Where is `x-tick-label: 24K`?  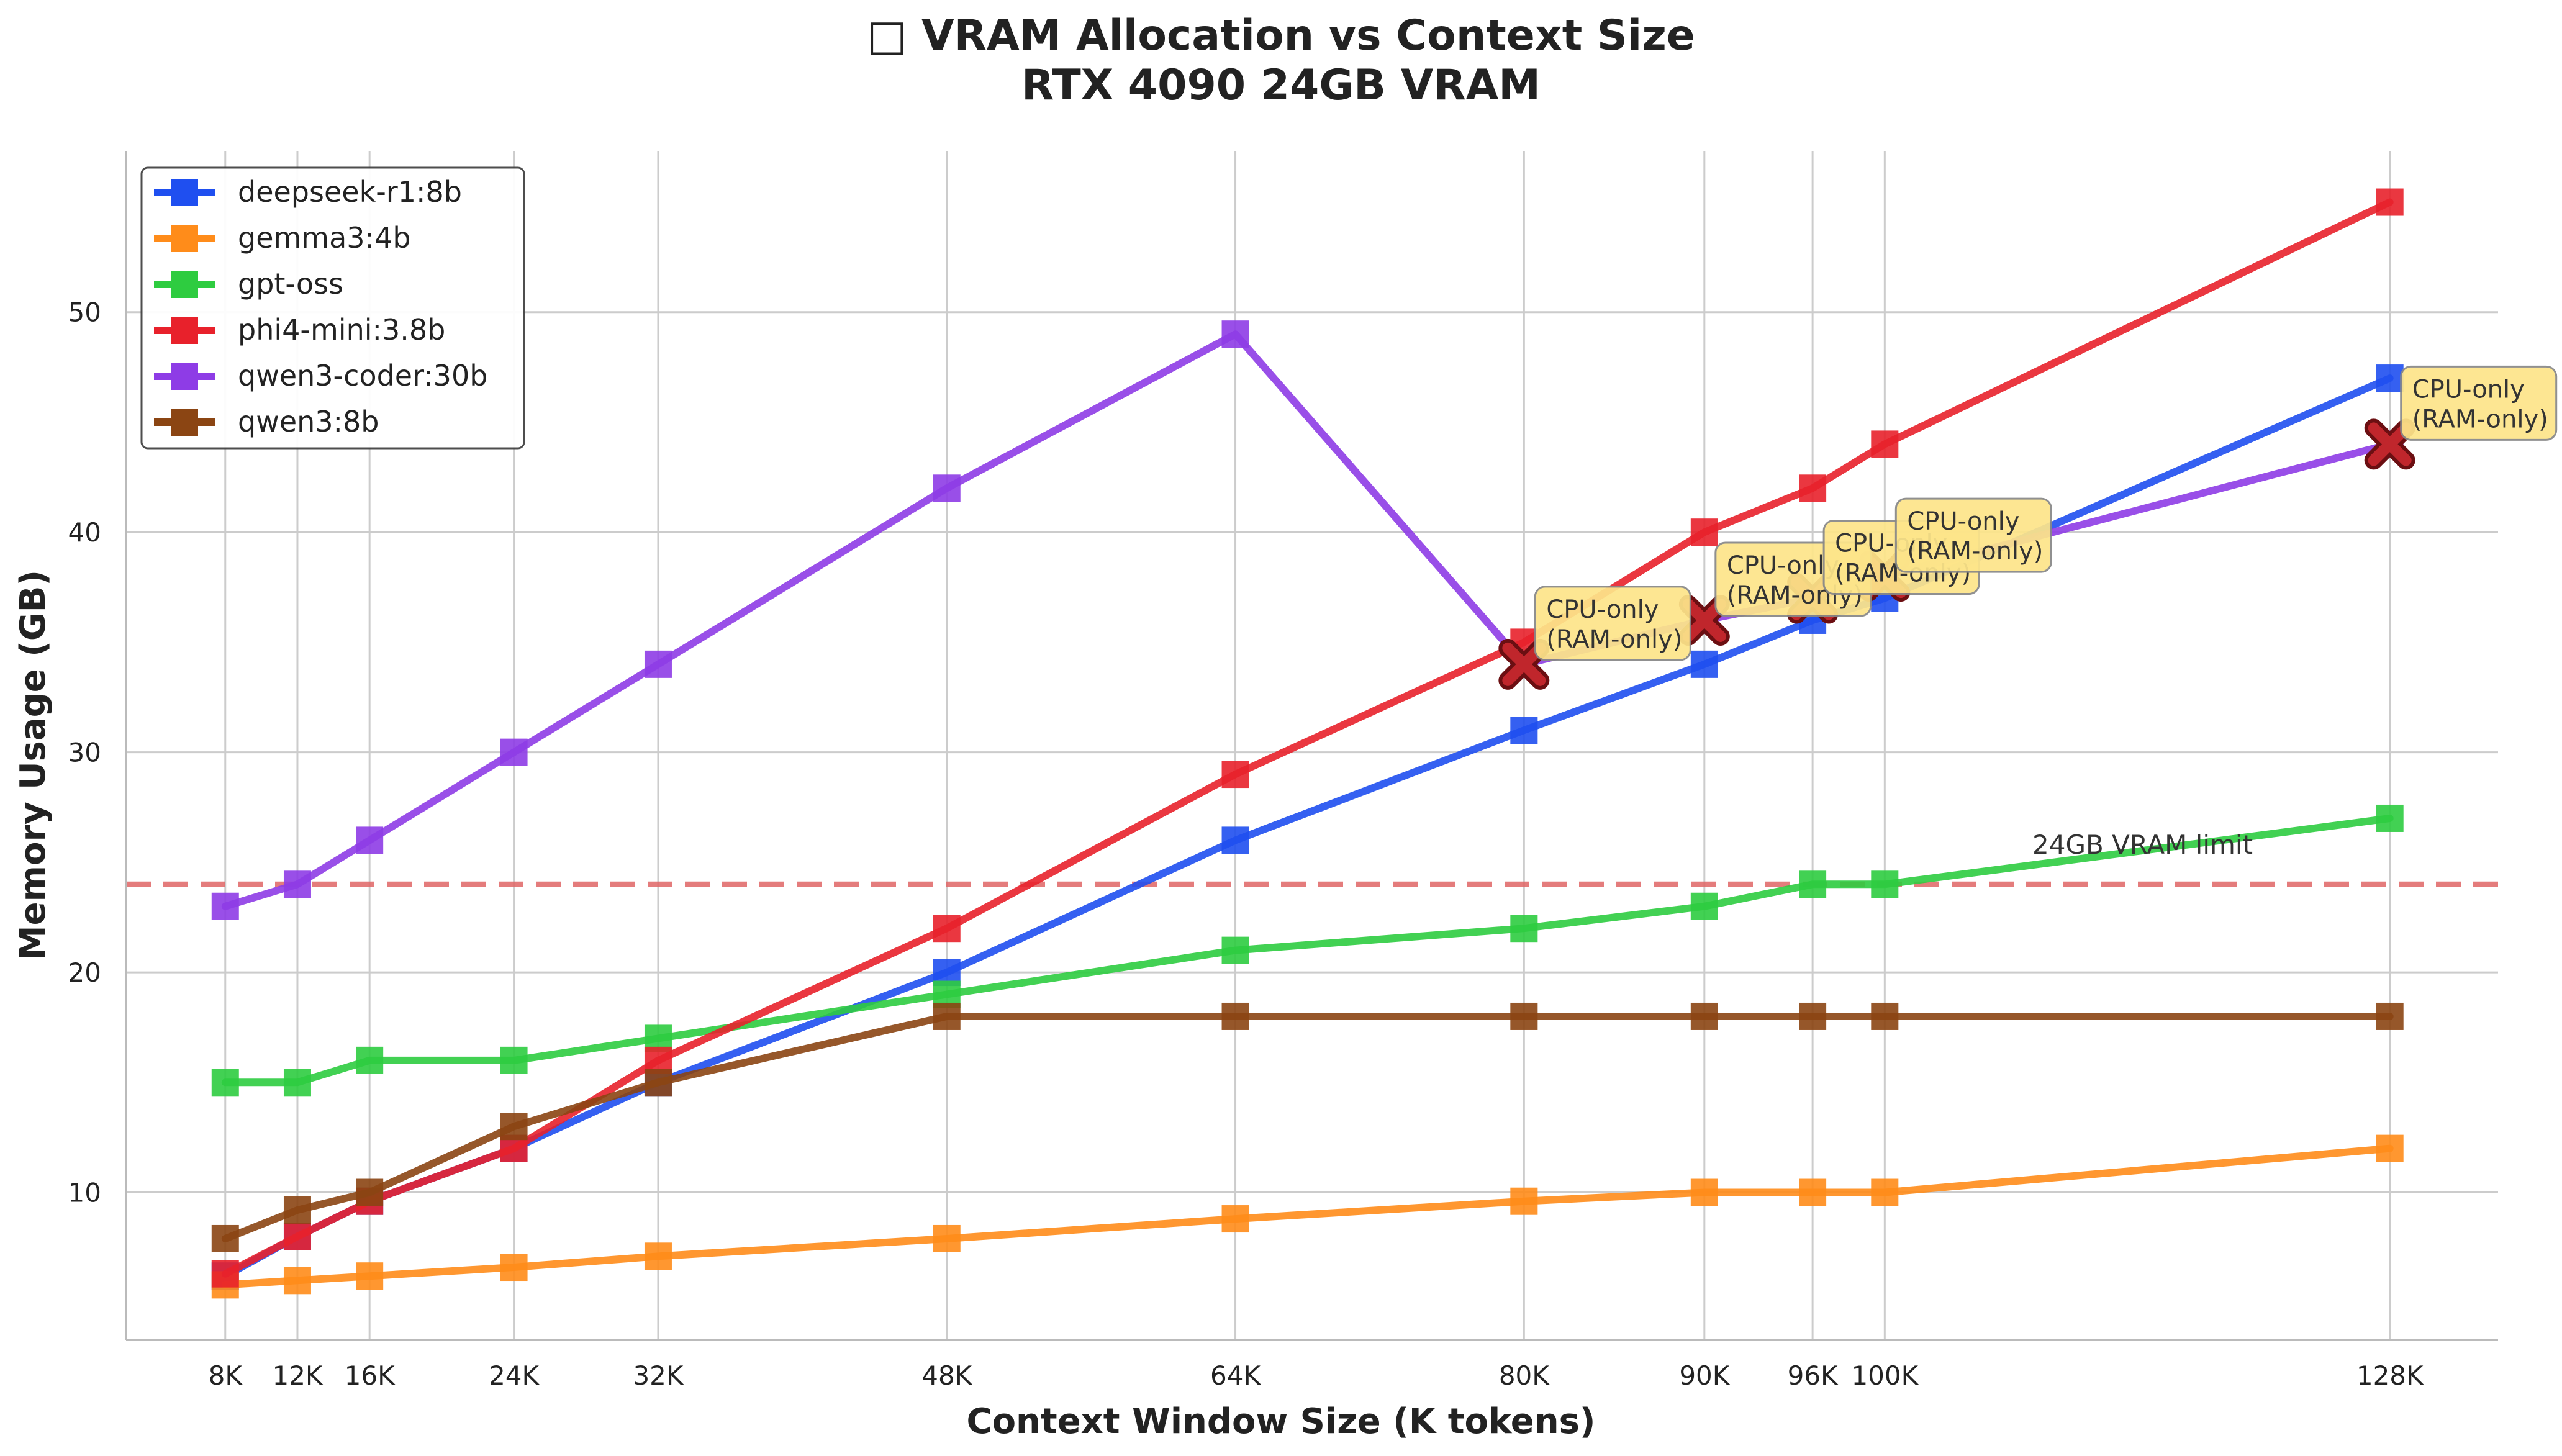
x-tick-label: 24K is located at coordinates (515, 1375).